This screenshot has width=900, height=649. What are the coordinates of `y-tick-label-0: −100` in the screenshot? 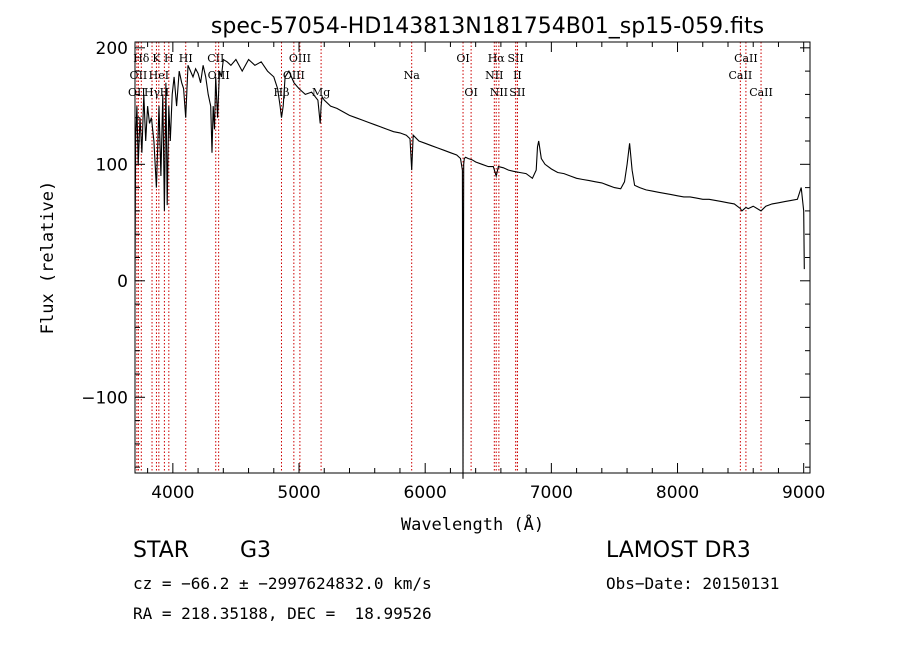 It's located at (104, 398).